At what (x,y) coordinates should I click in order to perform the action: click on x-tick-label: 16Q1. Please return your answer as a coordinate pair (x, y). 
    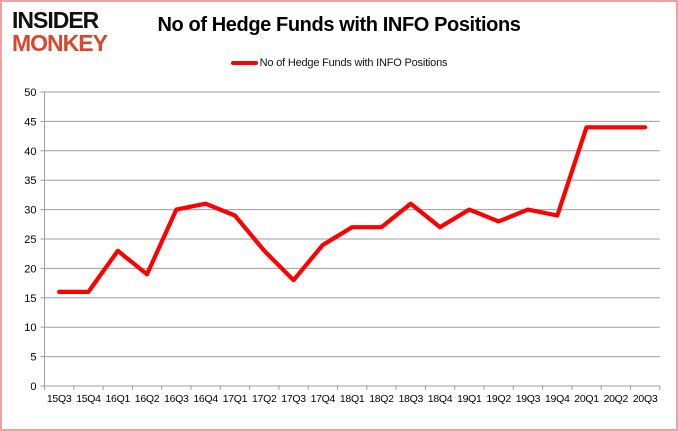
    Looking at the image, I should click on (118, 399).